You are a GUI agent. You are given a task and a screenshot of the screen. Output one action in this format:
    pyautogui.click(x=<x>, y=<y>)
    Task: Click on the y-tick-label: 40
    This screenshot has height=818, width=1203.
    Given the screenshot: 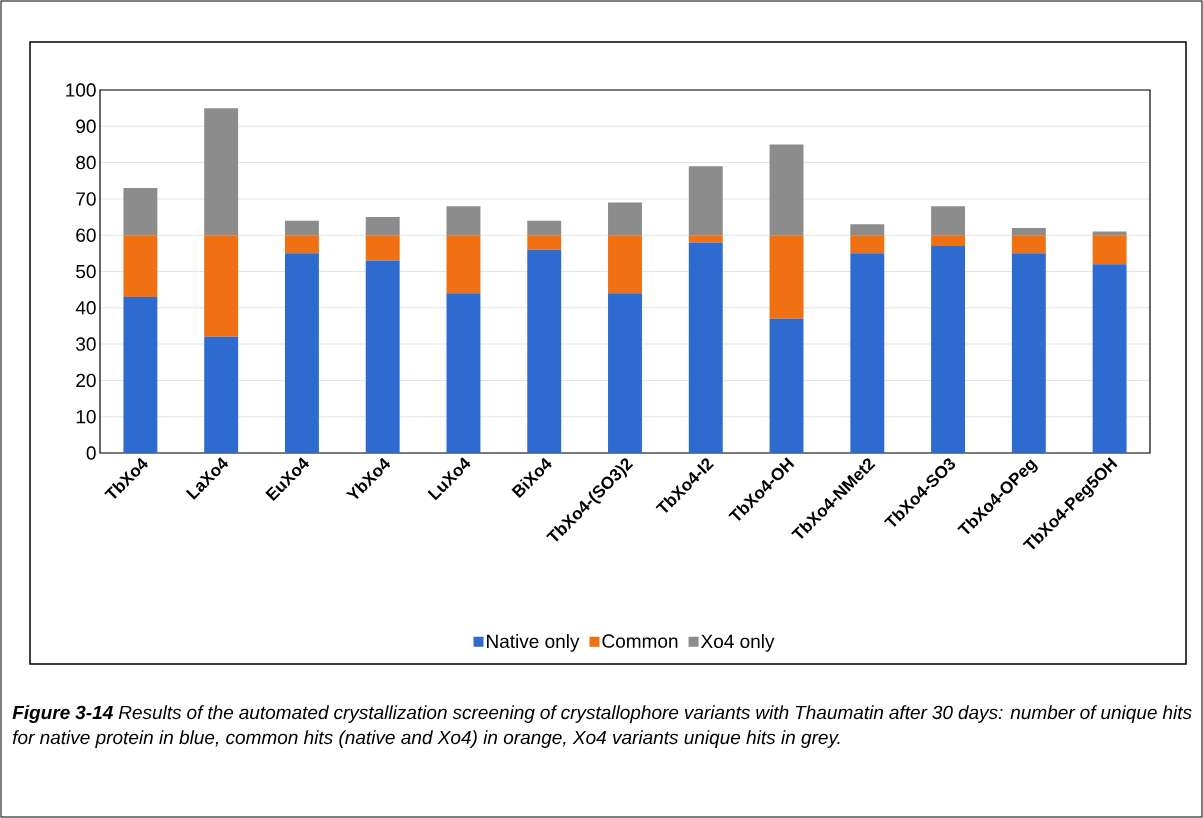 What is the action you would take?
    pyautogui.click(x=85, y=308)
    